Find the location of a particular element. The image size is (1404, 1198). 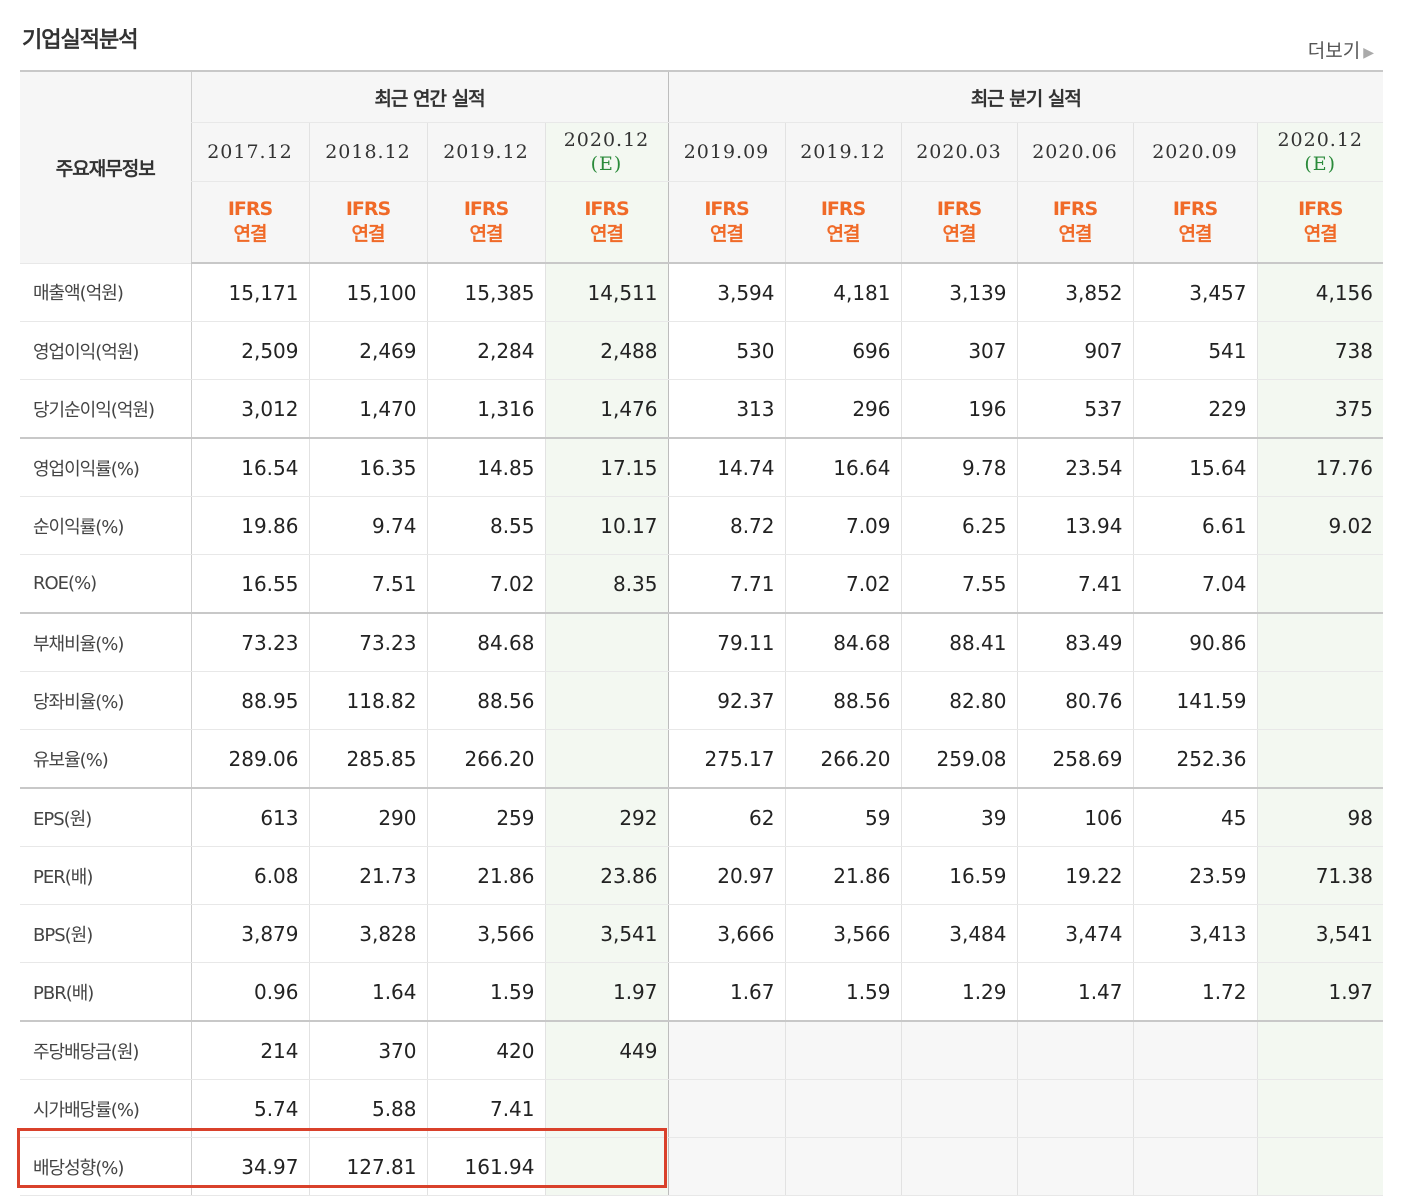

value-cell: 15,385 is located at coordinates (485, 292).